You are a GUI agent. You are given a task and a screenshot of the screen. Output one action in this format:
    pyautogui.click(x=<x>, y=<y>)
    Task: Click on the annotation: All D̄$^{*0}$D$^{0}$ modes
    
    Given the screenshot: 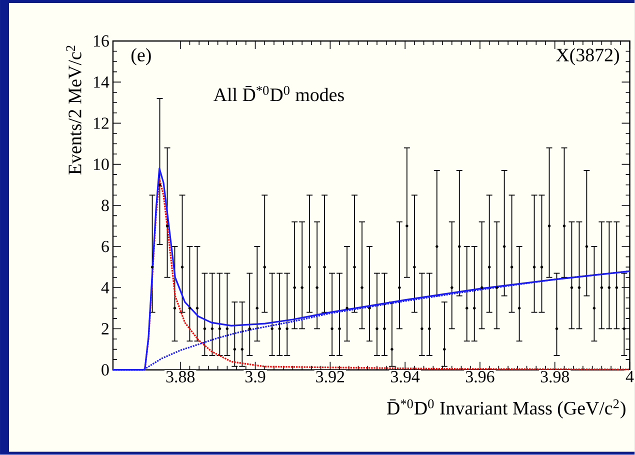 What is the action you would take?
    pyautogui.click(x=279, y=94)
    